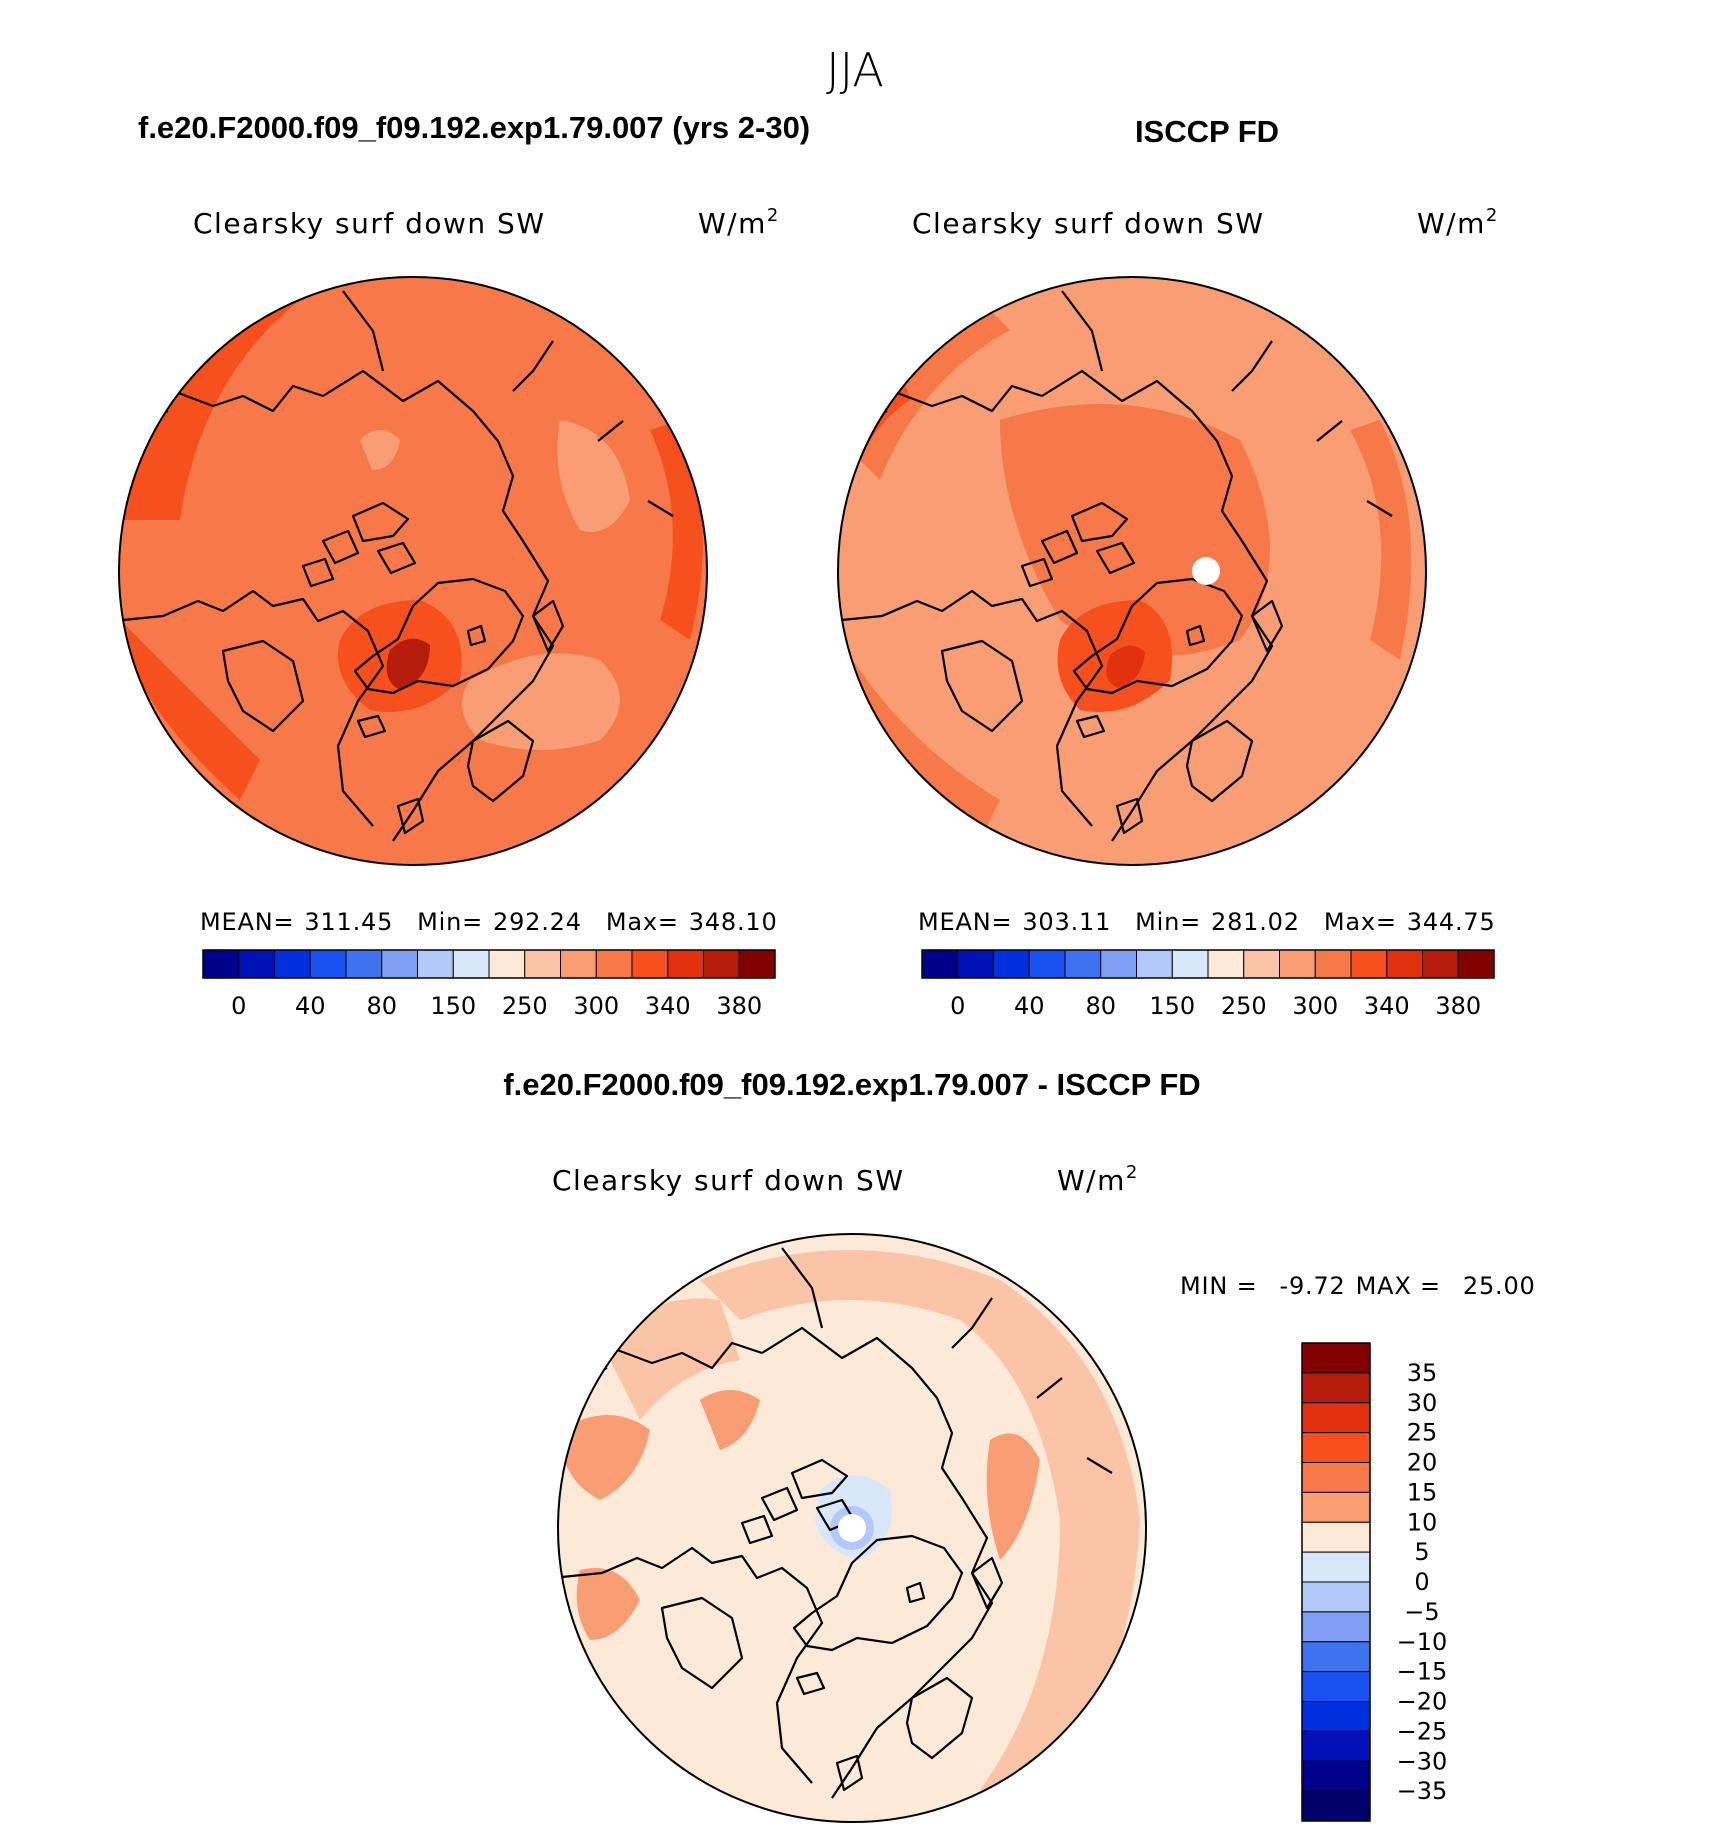  Describe the element at coordinates (1422, 1463) in the screenshot. I see `panel-difference-colorbar-tick-label: 20` at that location.